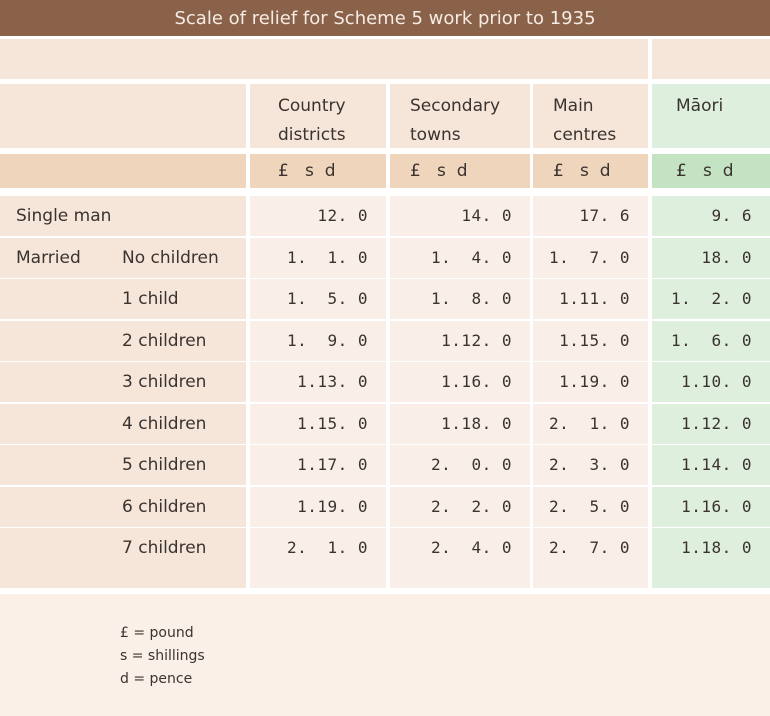  What do you see at coordinates (164, 506) in the screenshot?
I see `row-sub-label: 6 children` at bounding box center [164, 506].